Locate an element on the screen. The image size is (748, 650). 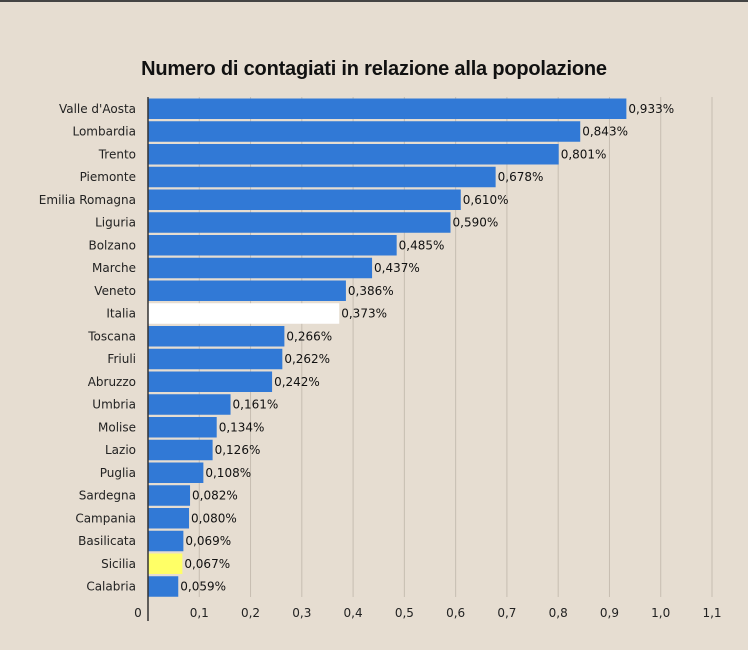
x-tick-label: 0,1 is located at coordinates (199, 613).